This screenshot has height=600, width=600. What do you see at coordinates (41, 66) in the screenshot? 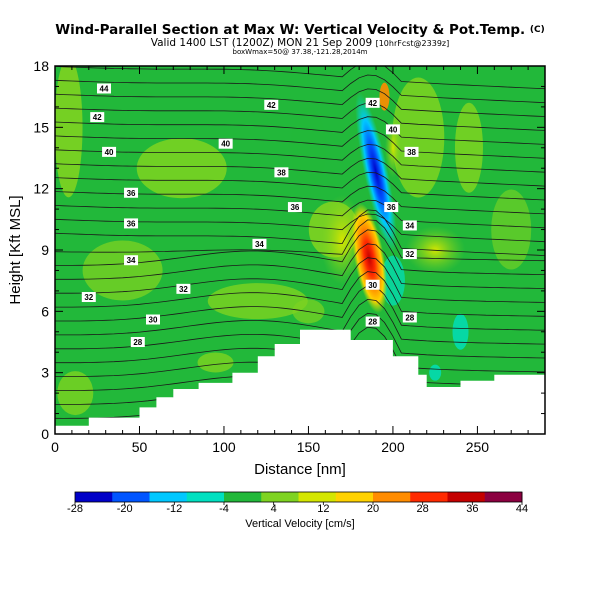
I see `y-tick-label-6: 18` at bounding box center [41, 66].